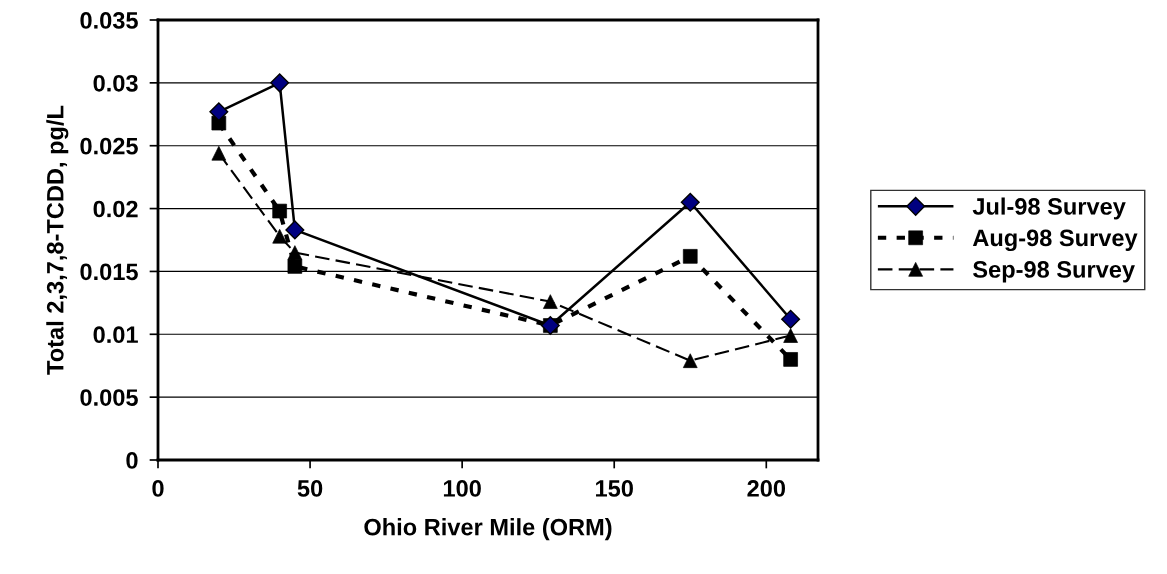 The width and height of the screenshot is (1167, 574). Describe the element at coordinates (1055, 240) in the screenshot. I see `legend-label: Aug-98 Survey` at that location.